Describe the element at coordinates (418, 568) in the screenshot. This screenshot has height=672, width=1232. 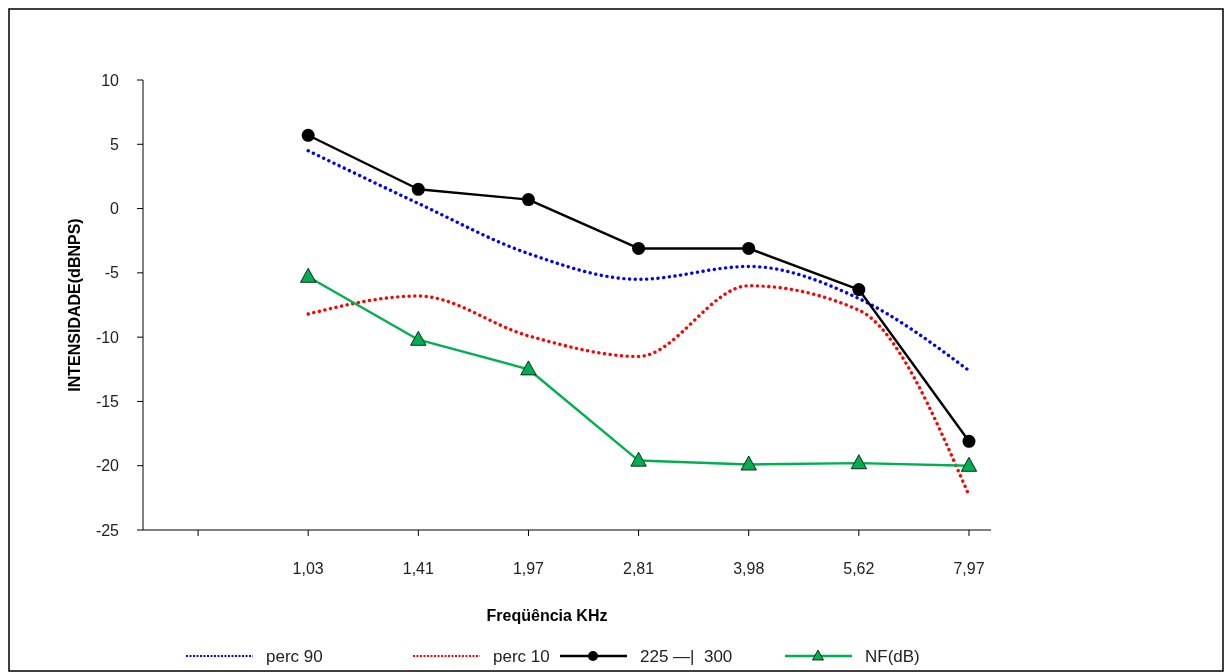
I see `x-tick-label: 1,41` at that location.